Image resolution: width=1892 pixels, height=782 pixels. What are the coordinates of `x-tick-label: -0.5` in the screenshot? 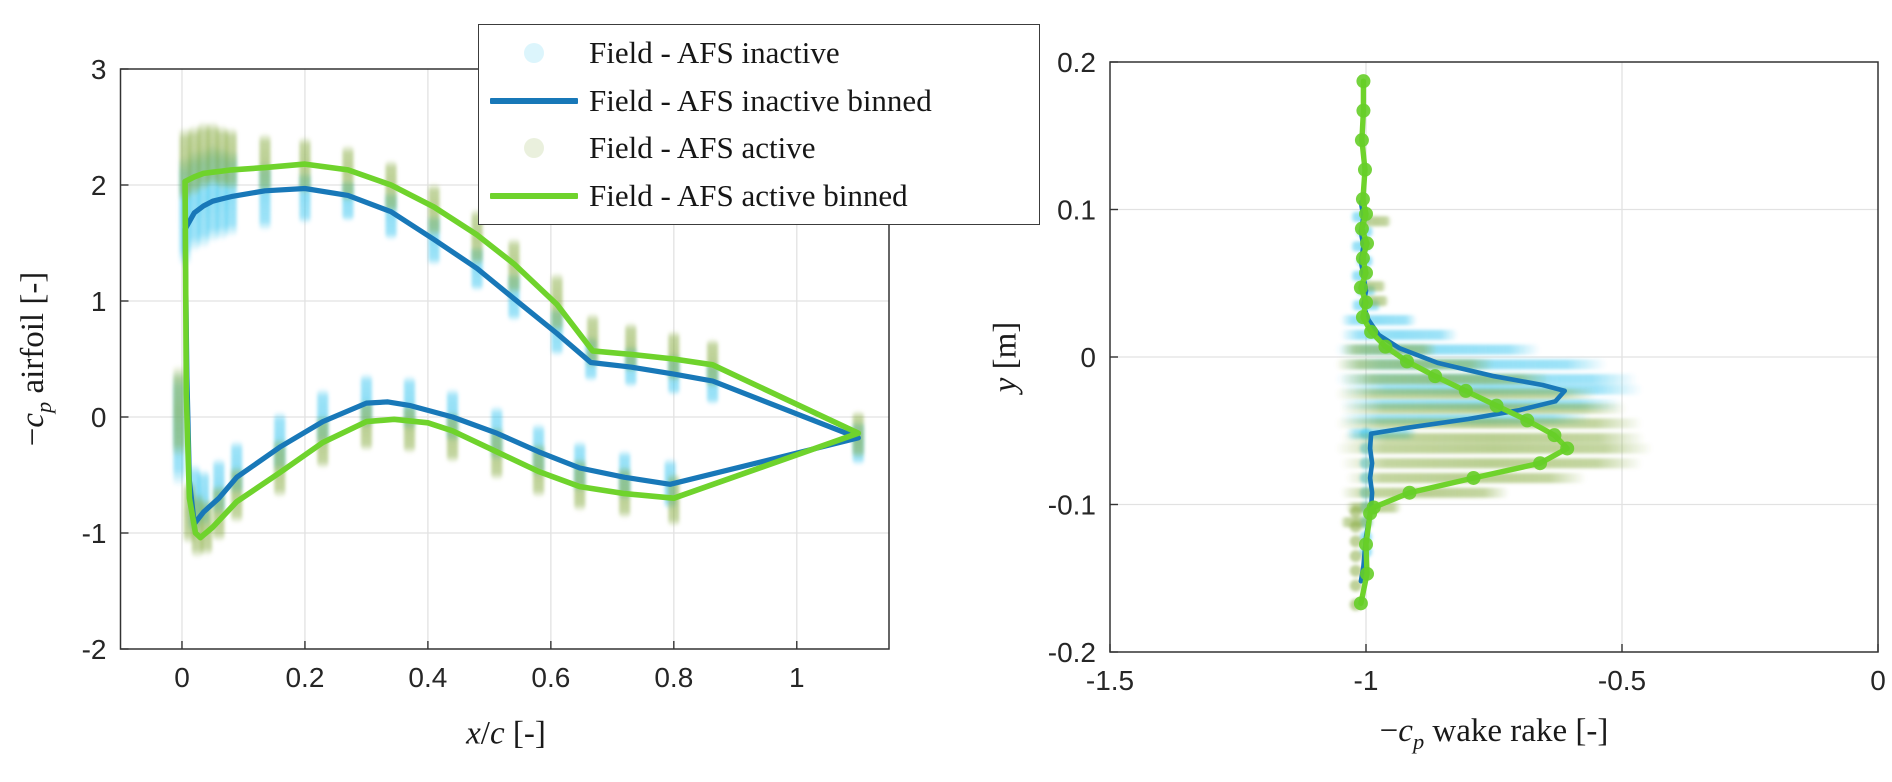 It's located at (1622, 680).